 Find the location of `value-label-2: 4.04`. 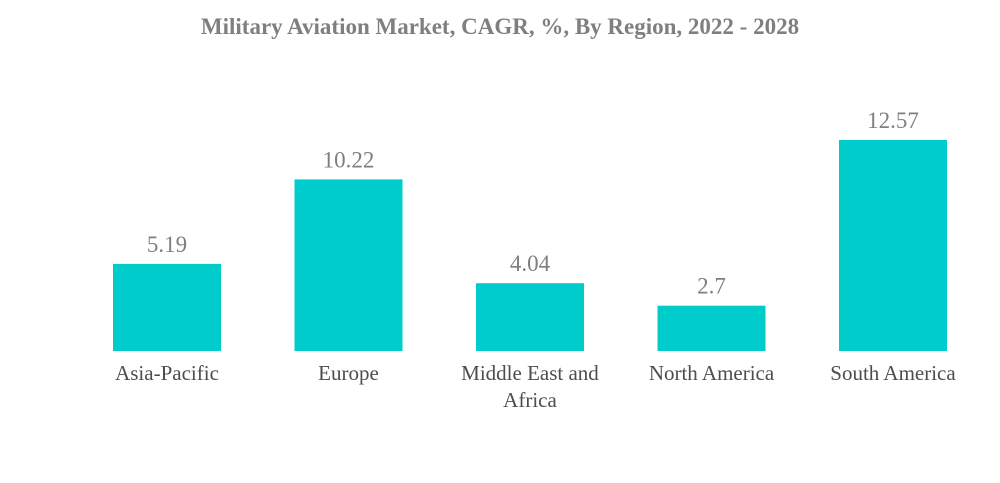

value-label-2: 4.04 is located at coordinates (530, 263).